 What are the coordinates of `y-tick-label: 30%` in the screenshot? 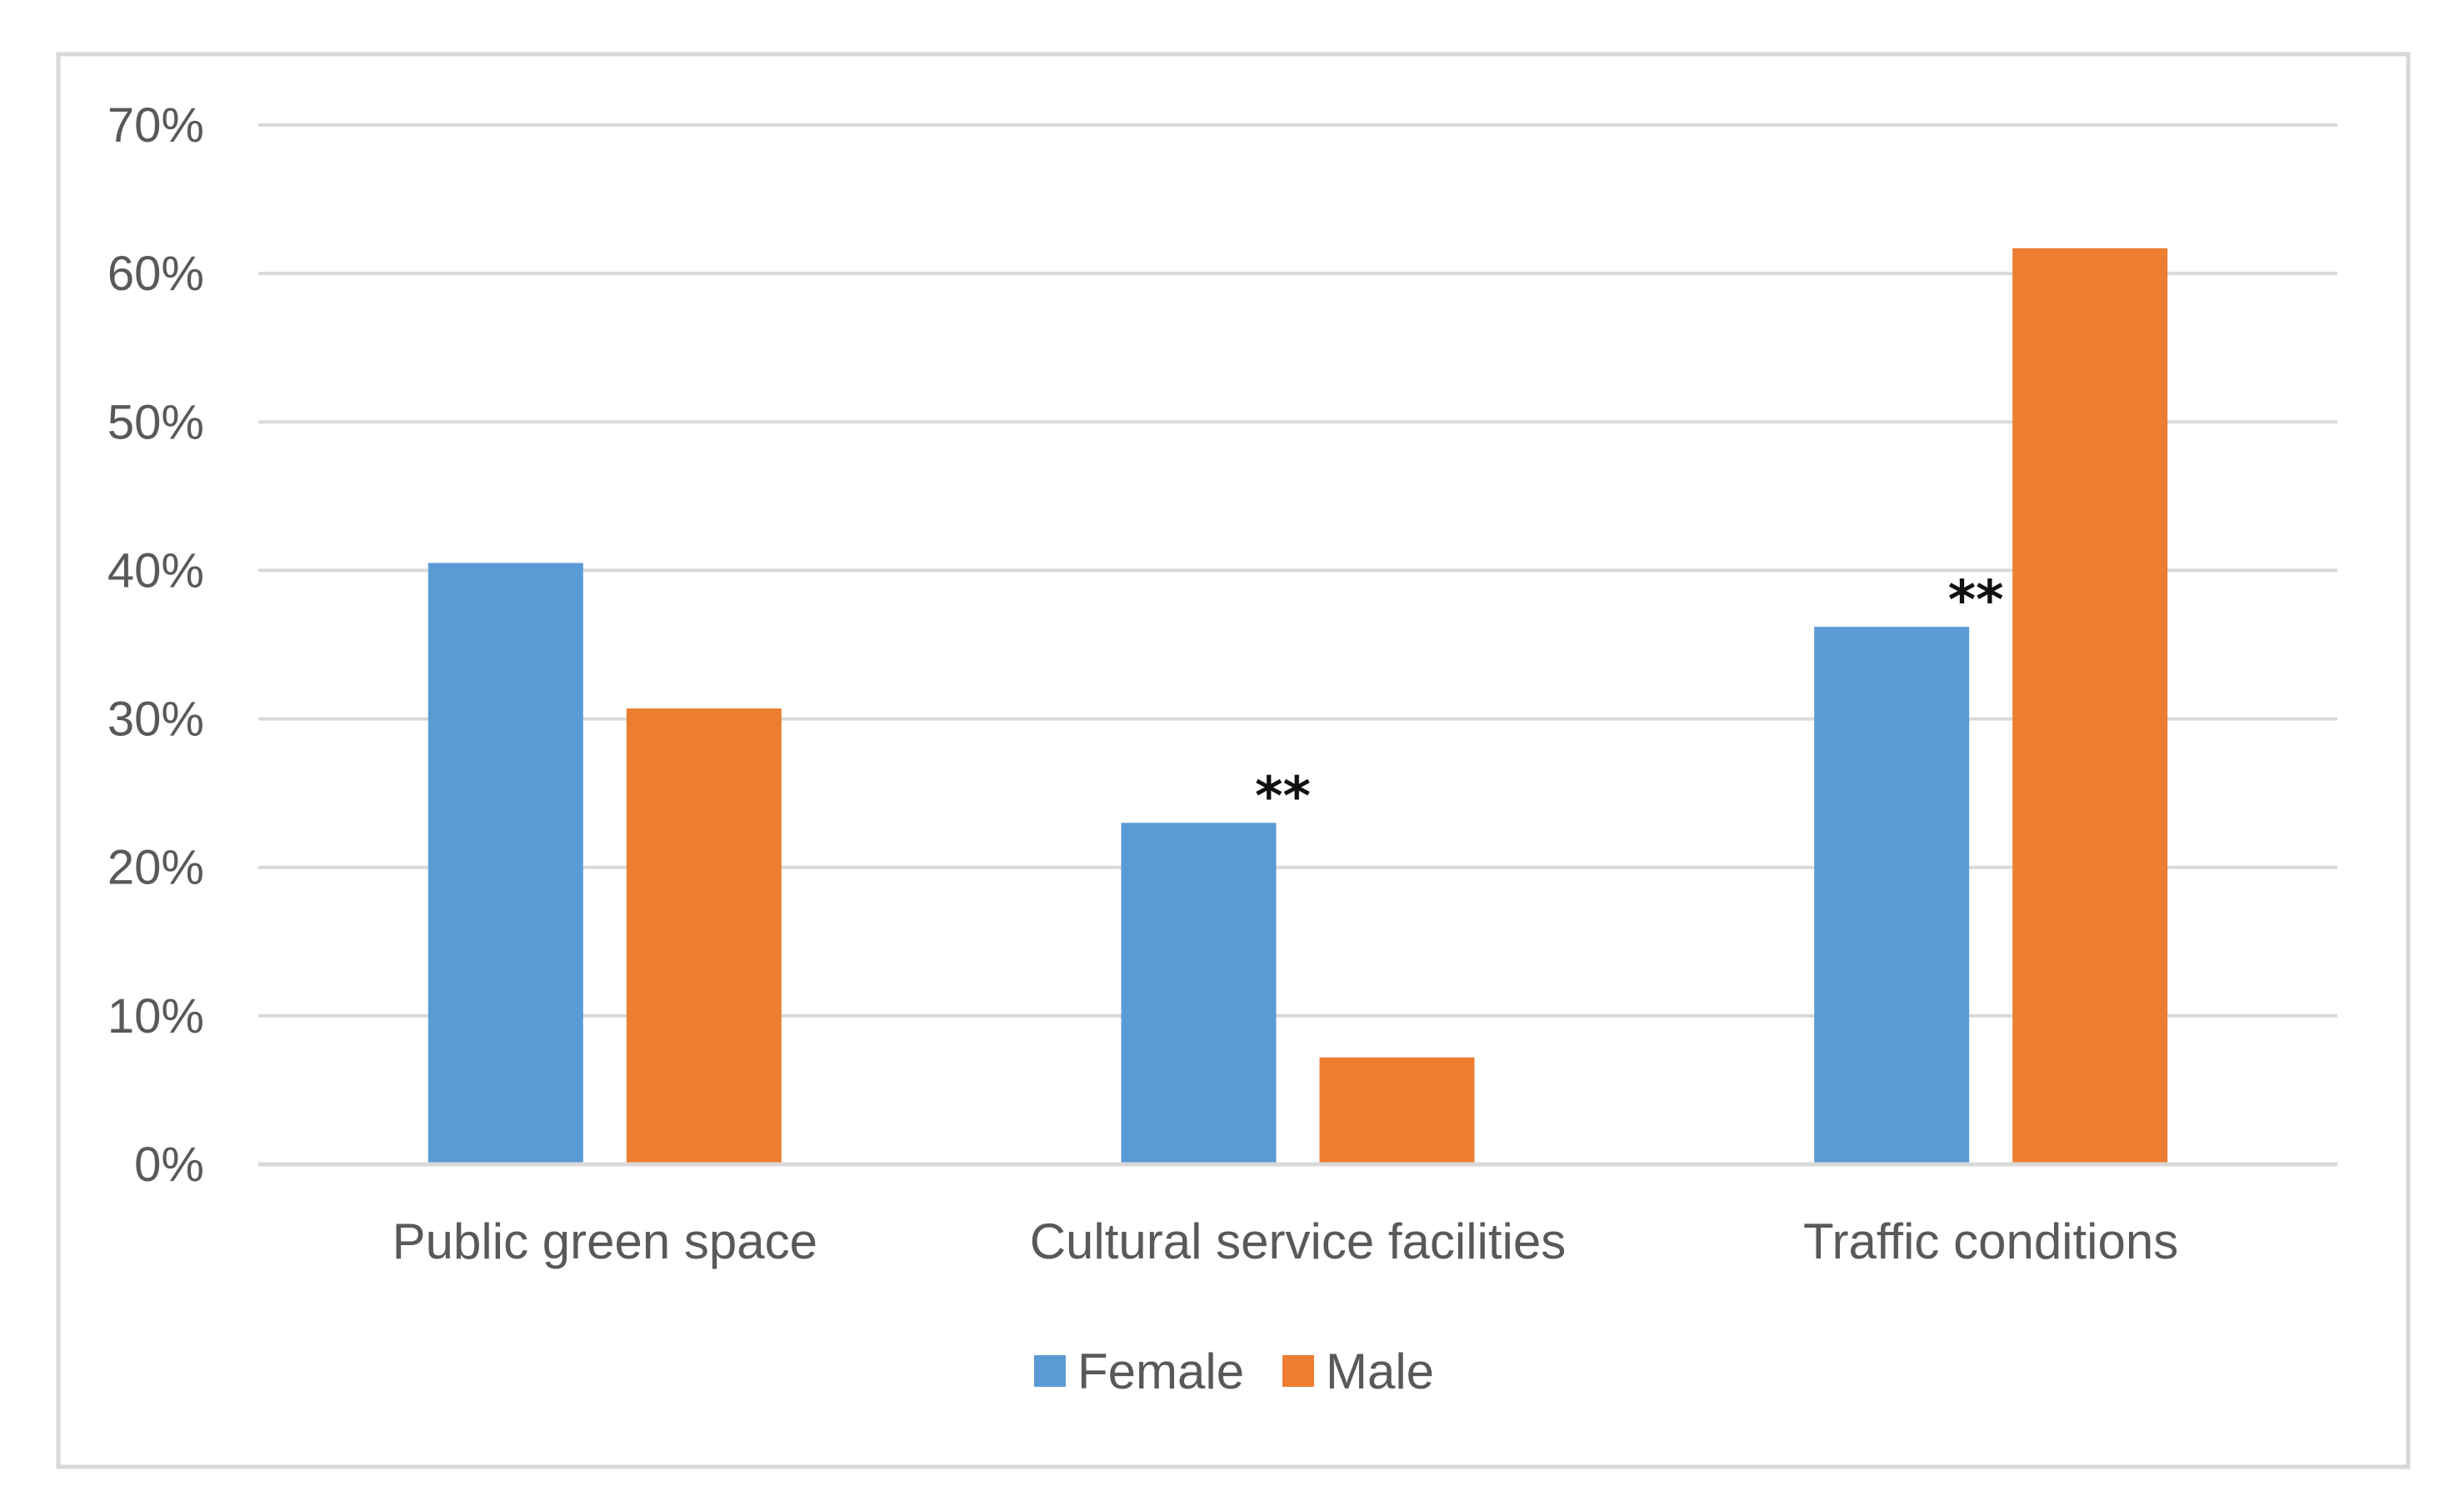 It's located at (155, 720).